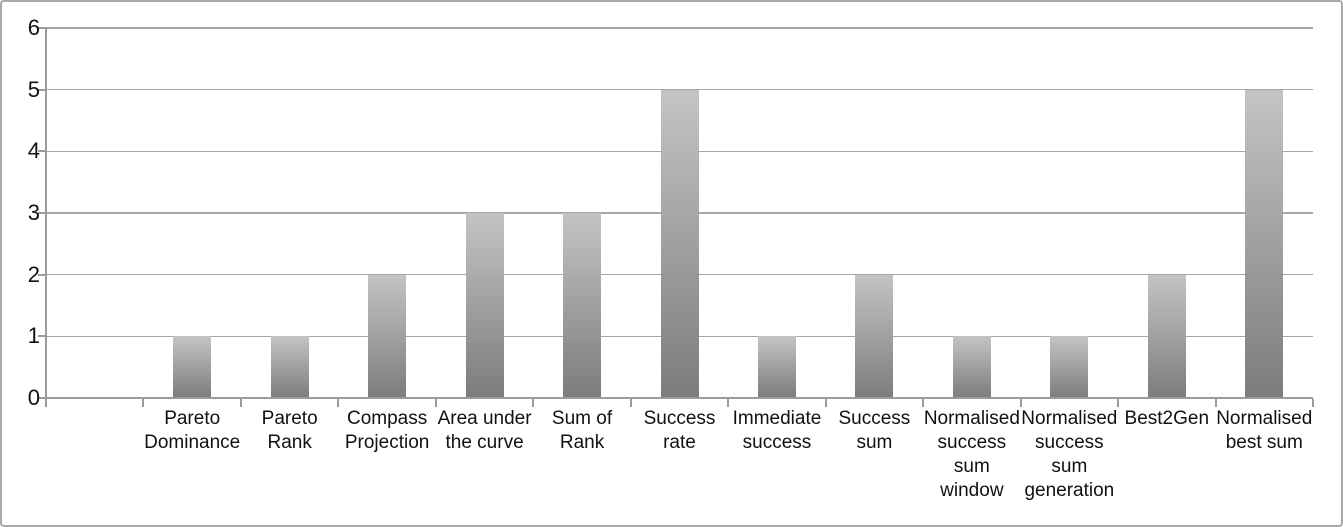 The image size is (1343, 527). I want to click on x-axis-label: Normalised success sum generation, so click(1069, 454).